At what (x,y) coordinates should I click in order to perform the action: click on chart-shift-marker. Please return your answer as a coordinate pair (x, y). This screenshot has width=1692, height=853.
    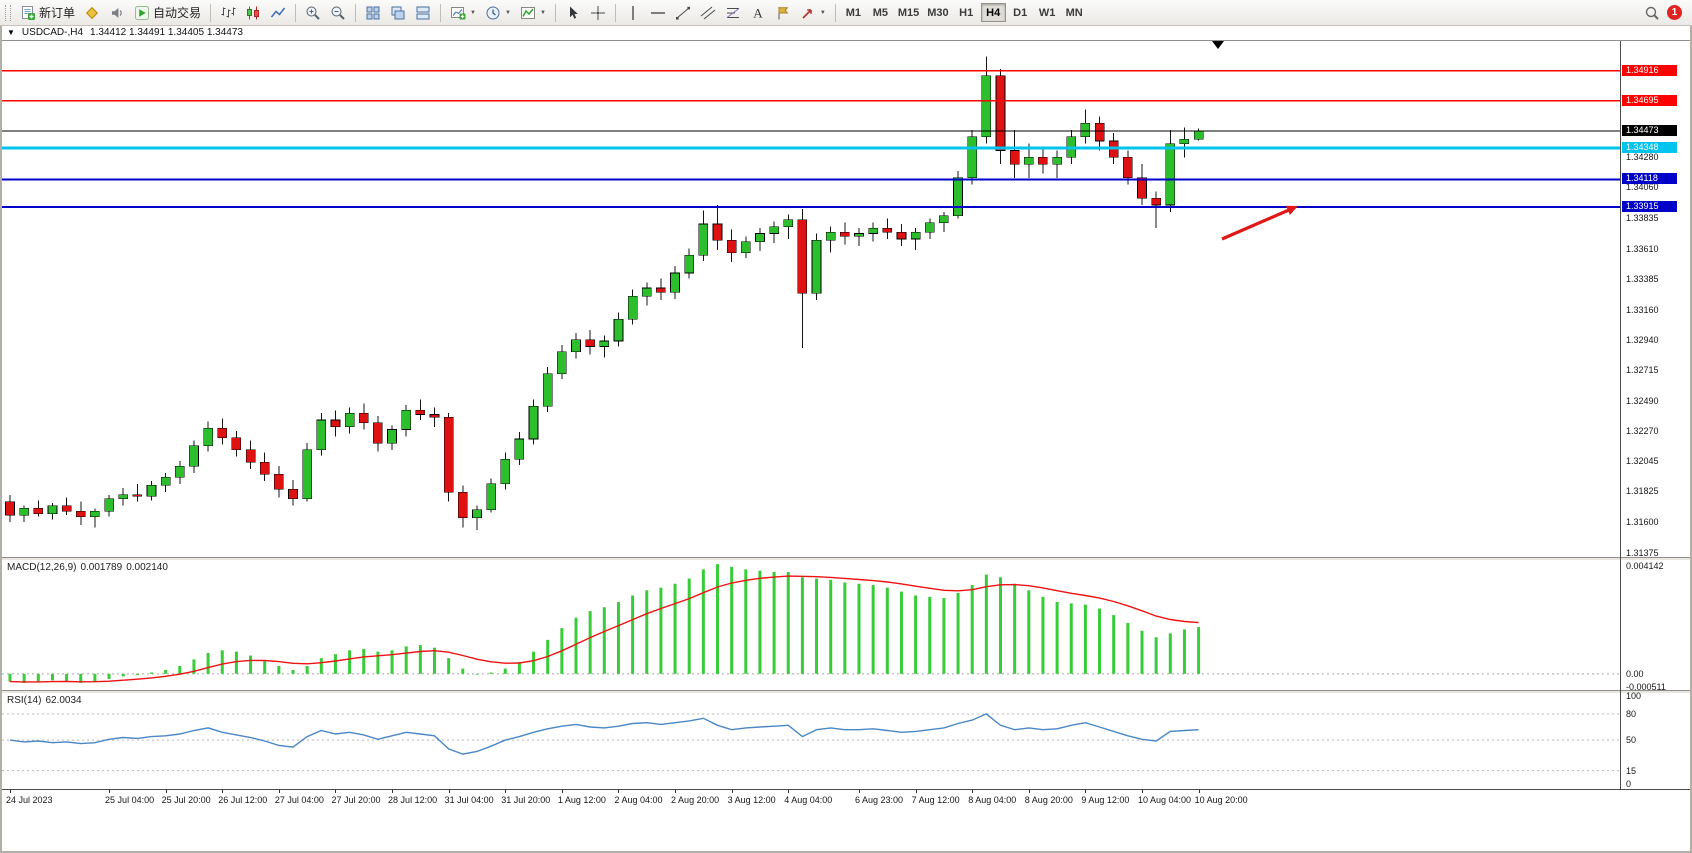
    Looking at the image, I should click on (1218, 45).